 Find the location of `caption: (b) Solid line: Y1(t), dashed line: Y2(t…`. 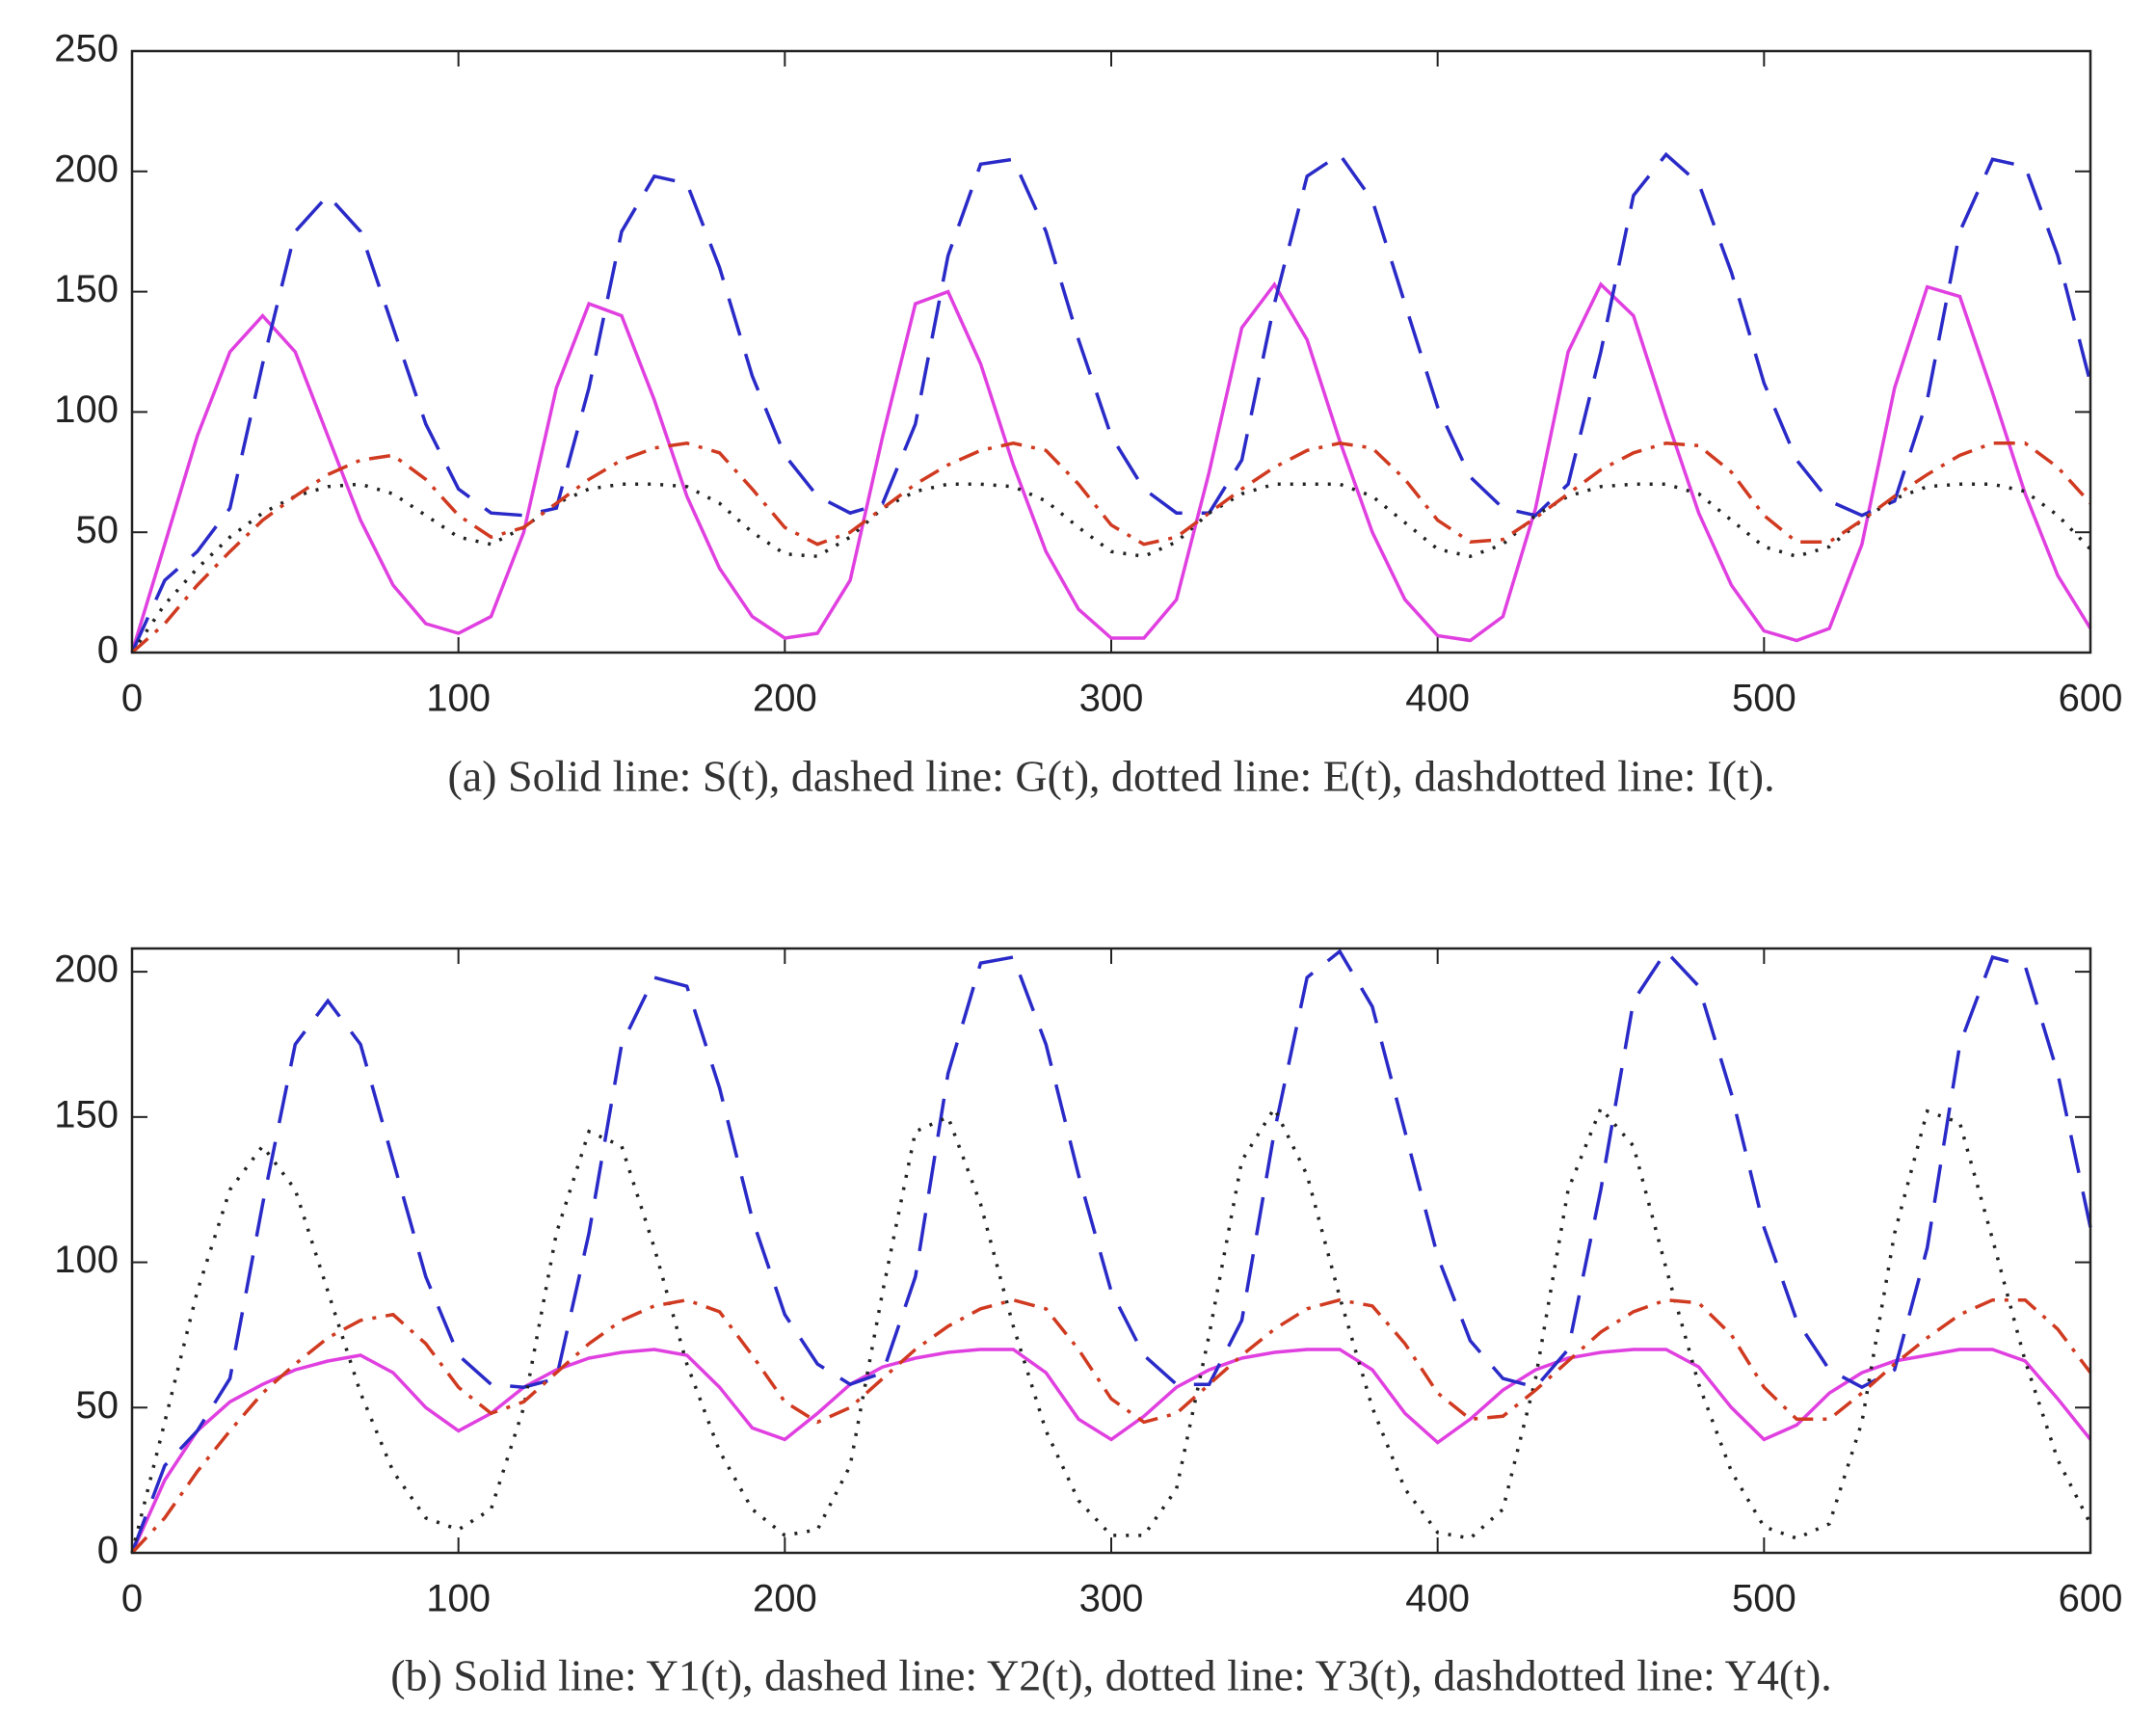

caption: (b) Solid line: Y1(t), dashed line: Y2(t… is located at coordinates (1111, 1676).